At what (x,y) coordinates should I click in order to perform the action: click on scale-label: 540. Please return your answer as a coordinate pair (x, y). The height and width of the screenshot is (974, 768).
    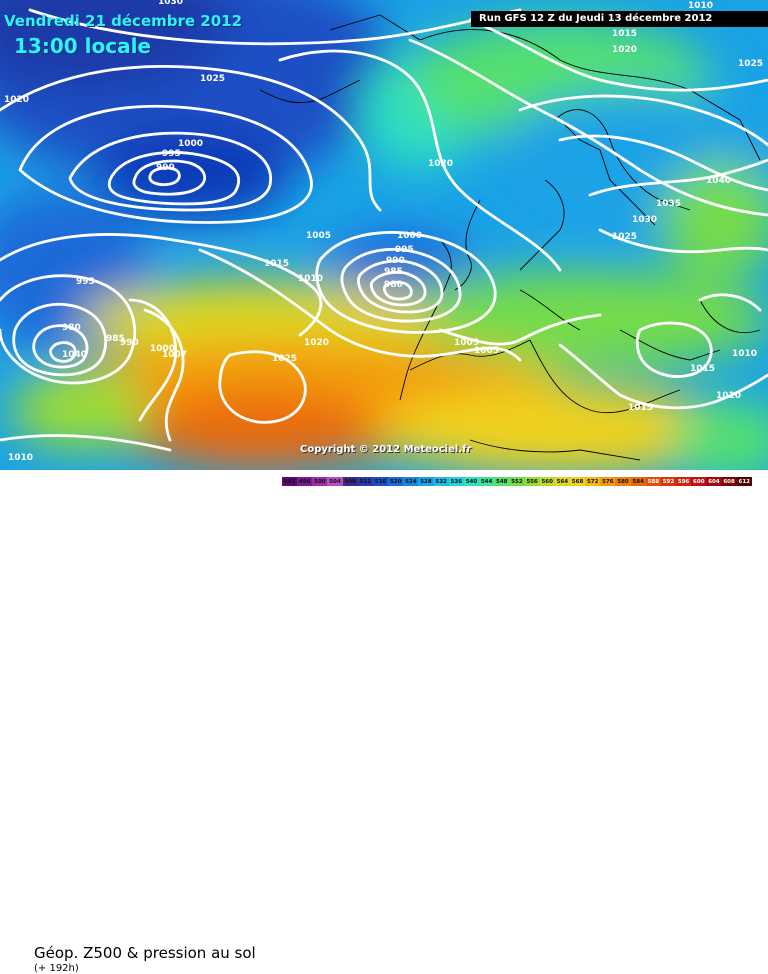
    Looking at the image, I should click on (471, 482).